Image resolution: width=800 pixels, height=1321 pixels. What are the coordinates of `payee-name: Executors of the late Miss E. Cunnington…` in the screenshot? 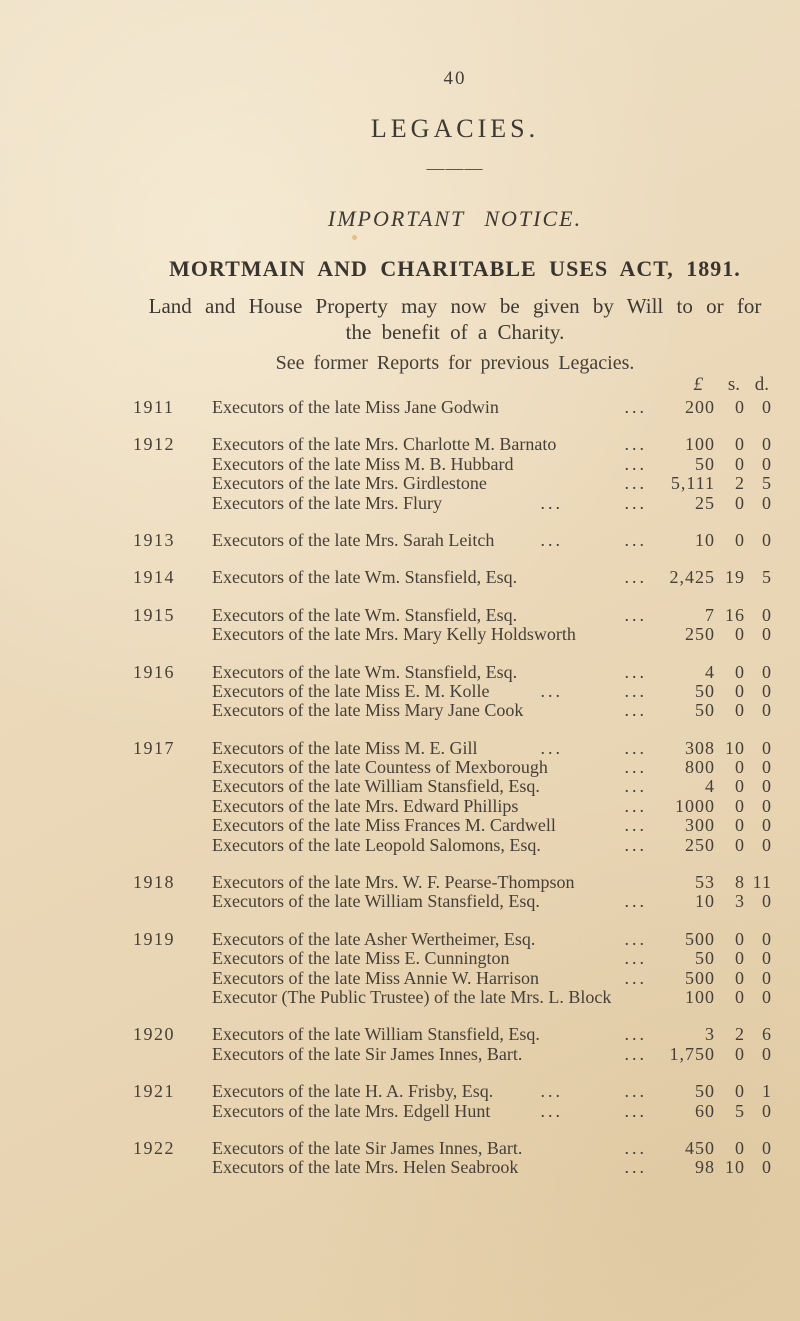 It's located at (429, 958).